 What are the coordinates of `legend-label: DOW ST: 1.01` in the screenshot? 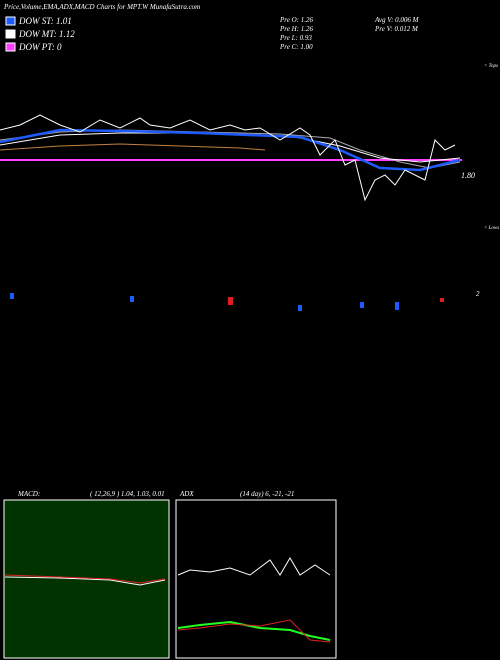 It's located at (45, 21).